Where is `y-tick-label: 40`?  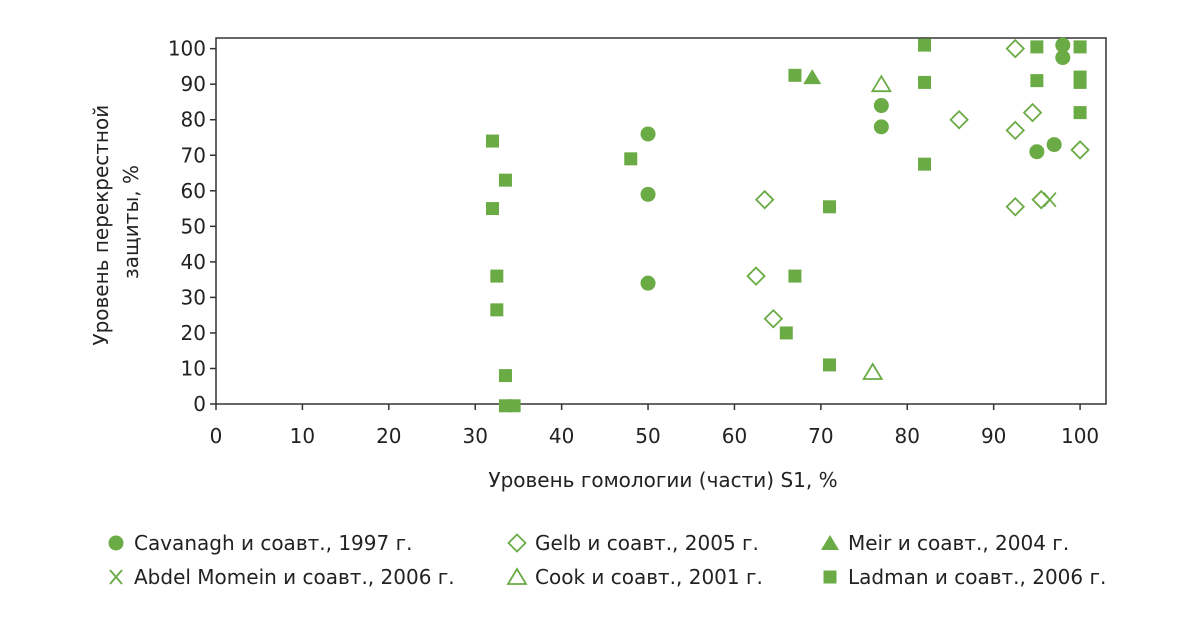 y-tick-label: 40 is located at coordinates (193, 262).